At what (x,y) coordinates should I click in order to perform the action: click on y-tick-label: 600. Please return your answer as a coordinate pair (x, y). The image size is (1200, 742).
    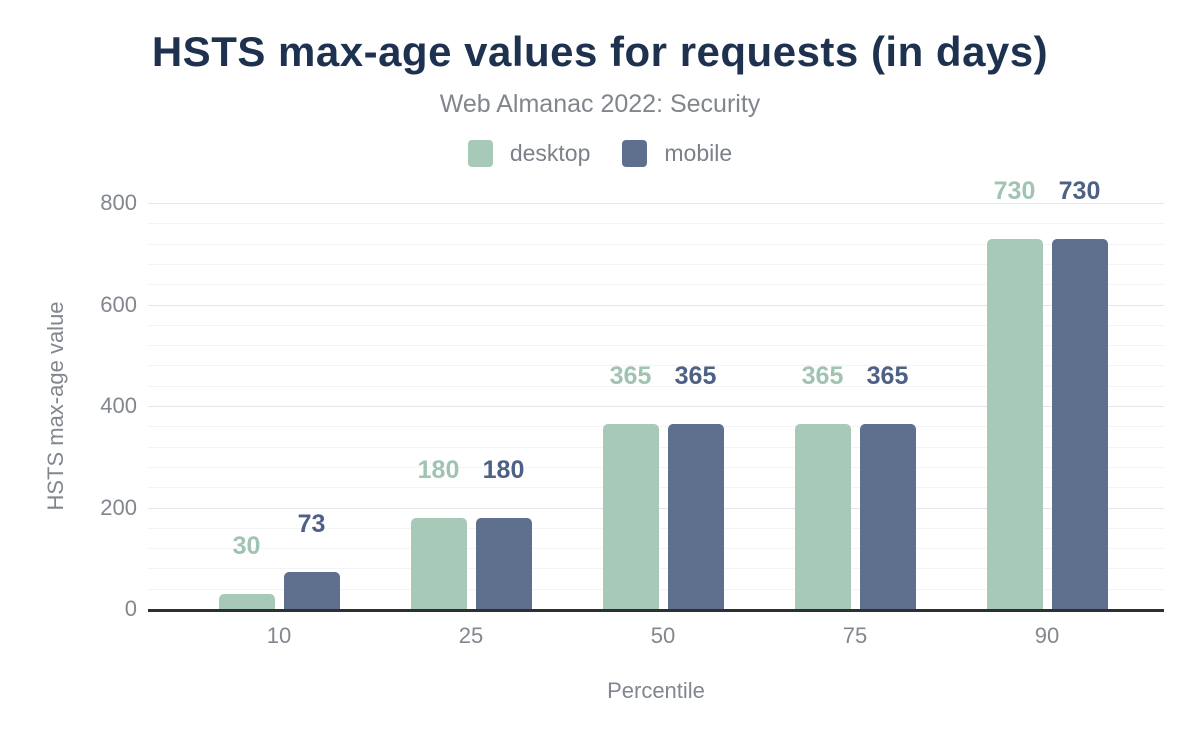
    Looking at the image, I should click on (118, 304).